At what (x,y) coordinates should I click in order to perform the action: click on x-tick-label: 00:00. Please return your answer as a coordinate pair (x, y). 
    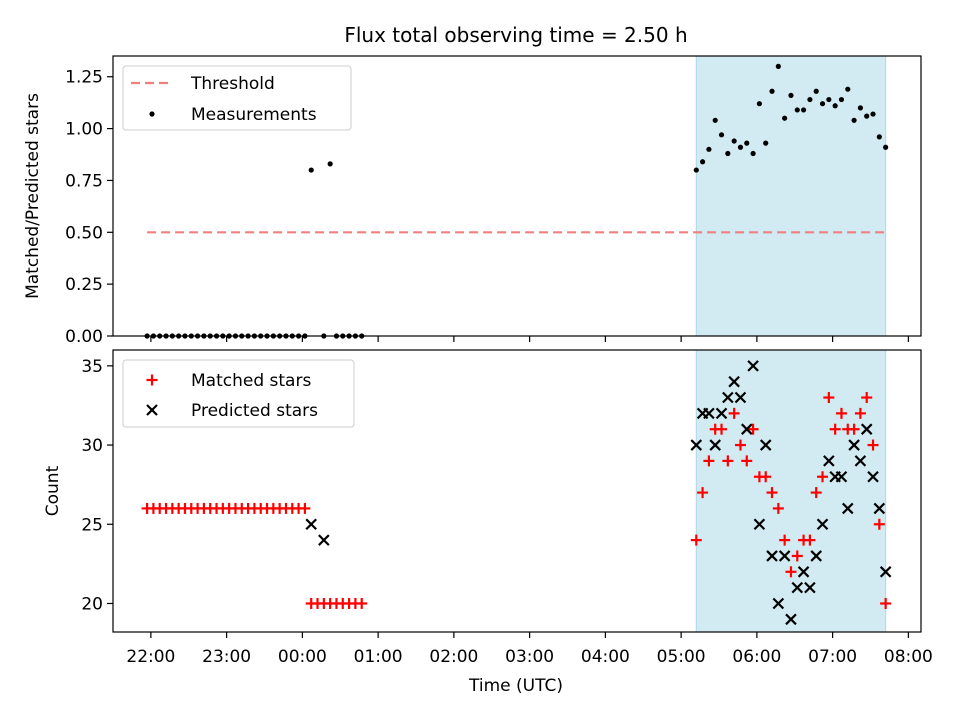
    Looking at the image, I should click on (302, 657).